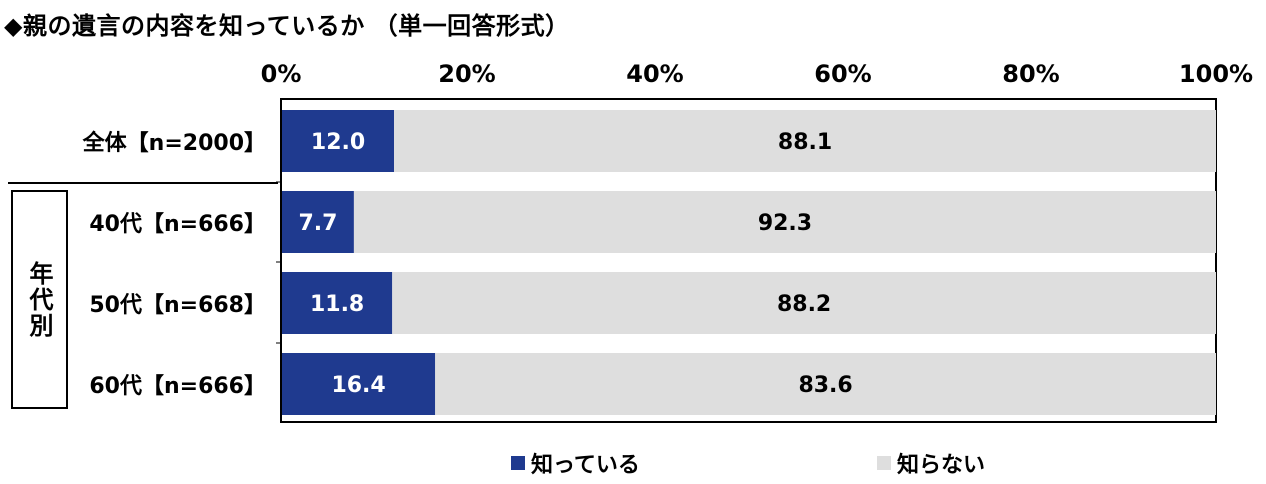 The width and height of the screenshot is (1266, 484). I want to click on group-box, so click(39, 299).